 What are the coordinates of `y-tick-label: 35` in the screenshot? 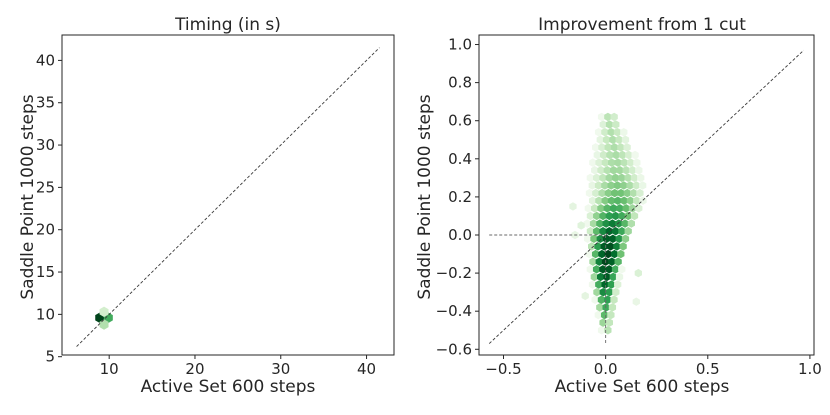 It's located at (45, 103).